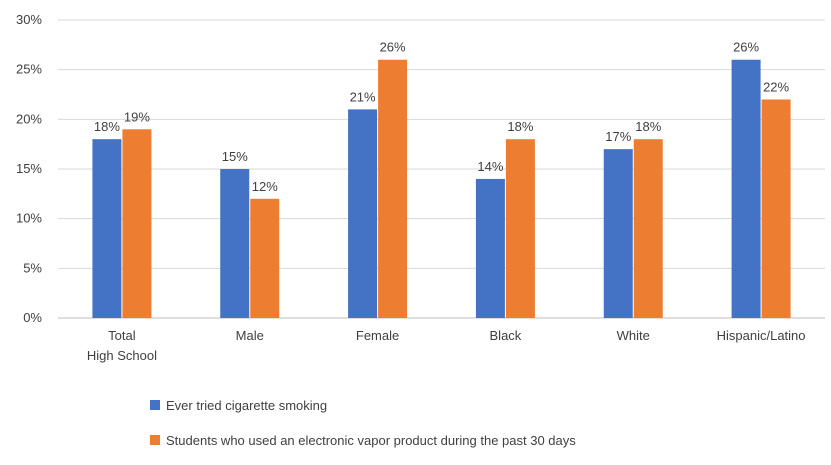 This screenshot has height=465, width=831. Describe the element at coordinates (235, 156) in the screenshot. I see `data-label: 15%` at that location.